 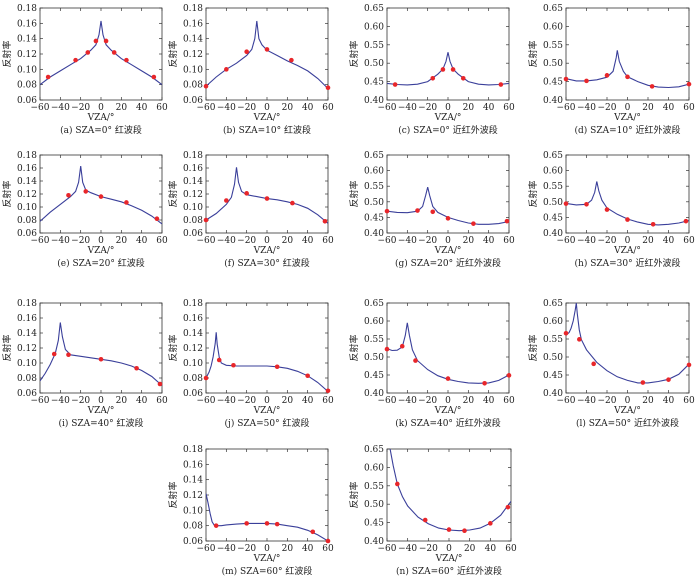 I want to click on y-tick-label: 0.60, so click(x=374, y=468).